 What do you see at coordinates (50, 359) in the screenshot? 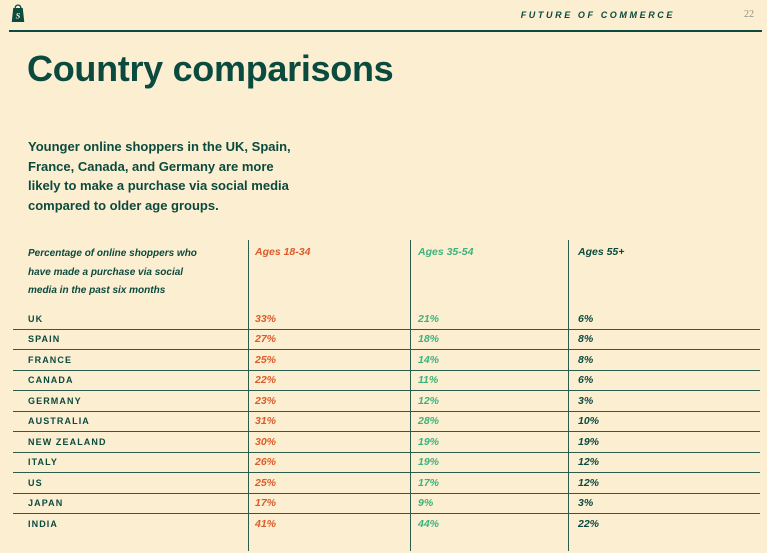
I see `country-label: FRANCE` at bounding box center [50, 359].